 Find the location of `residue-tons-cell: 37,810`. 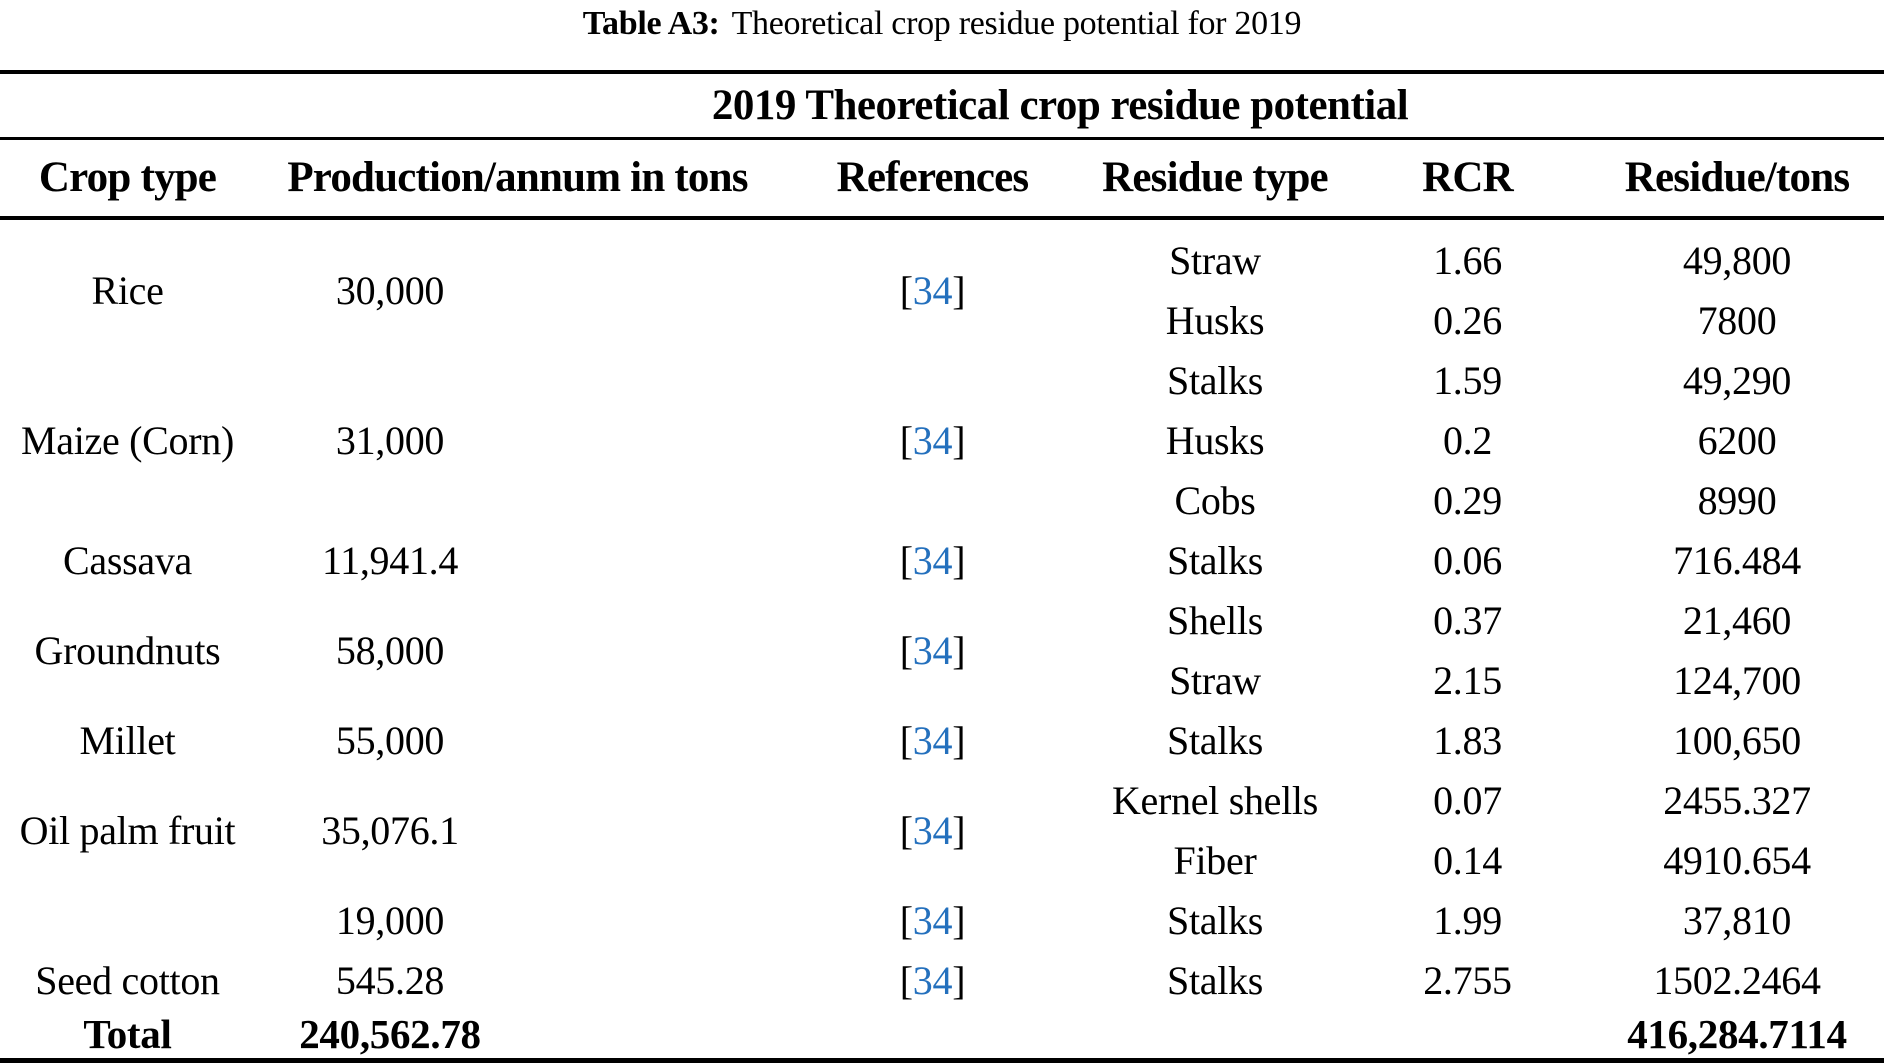

residue-tons-cell: 37,810 is located at coordinates (1737, 920).